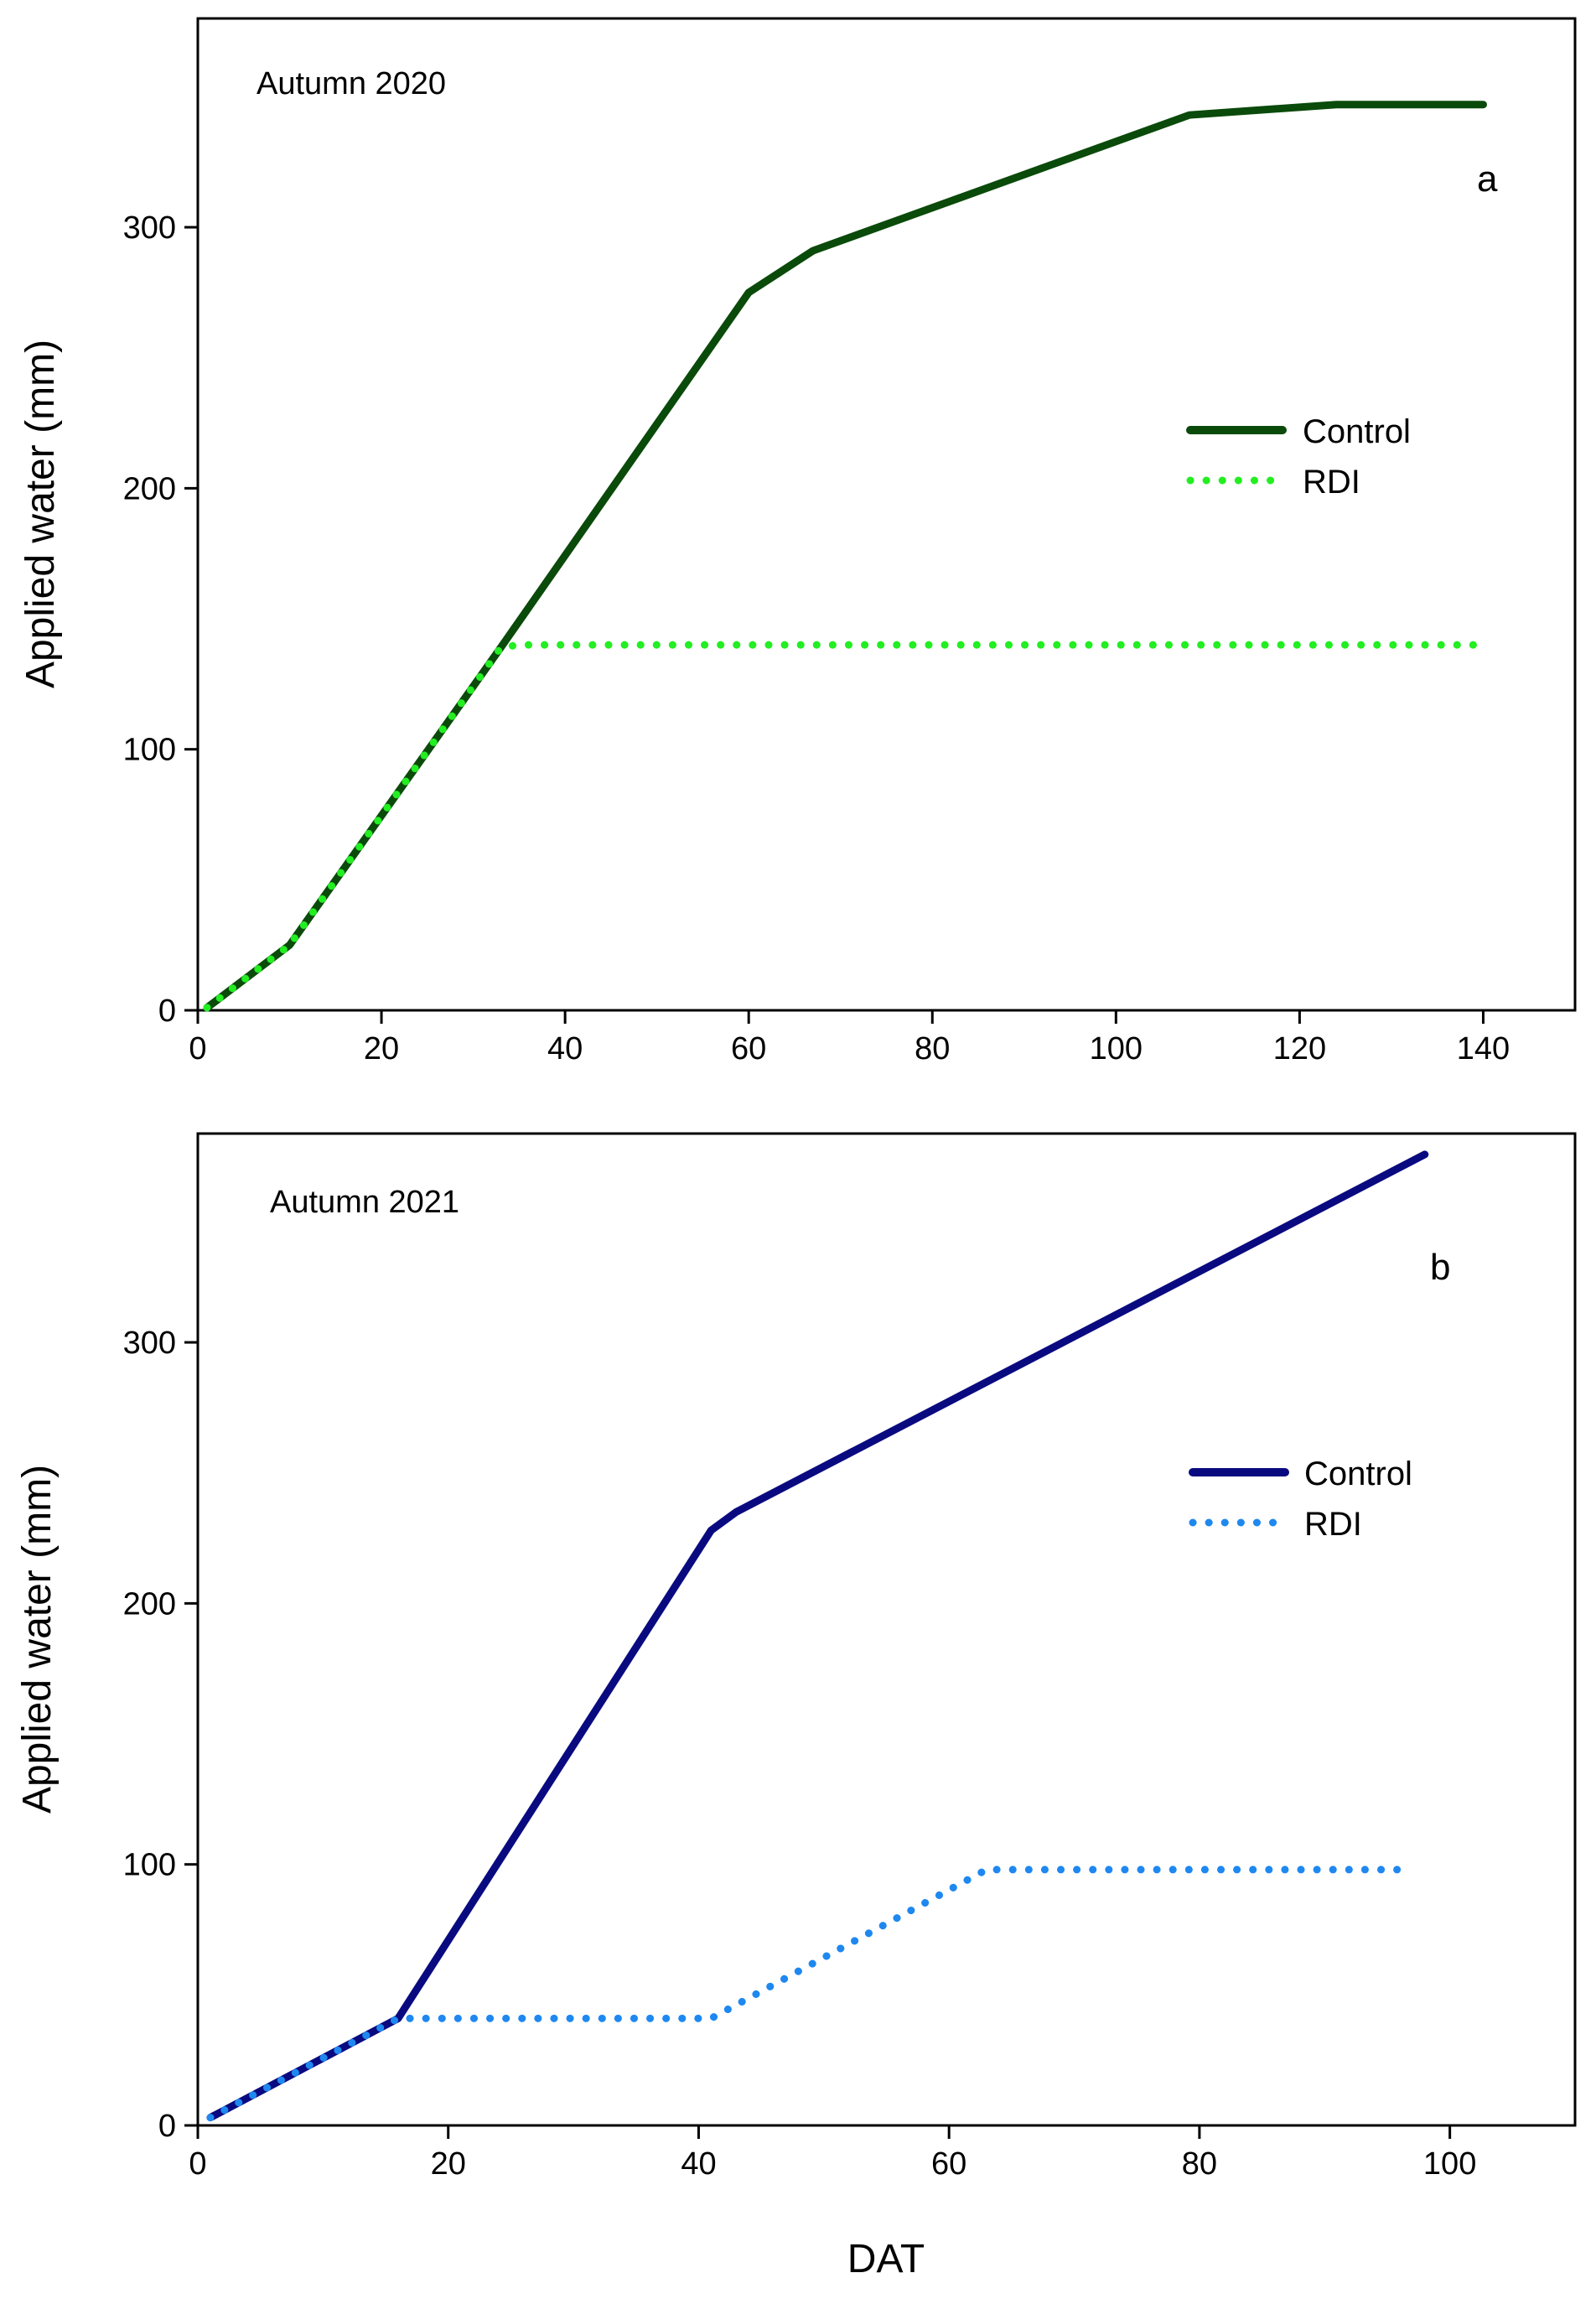 This screenshot has width=1596, height=2304. I want to click on panel-letter: b, so click(1440, 1267).